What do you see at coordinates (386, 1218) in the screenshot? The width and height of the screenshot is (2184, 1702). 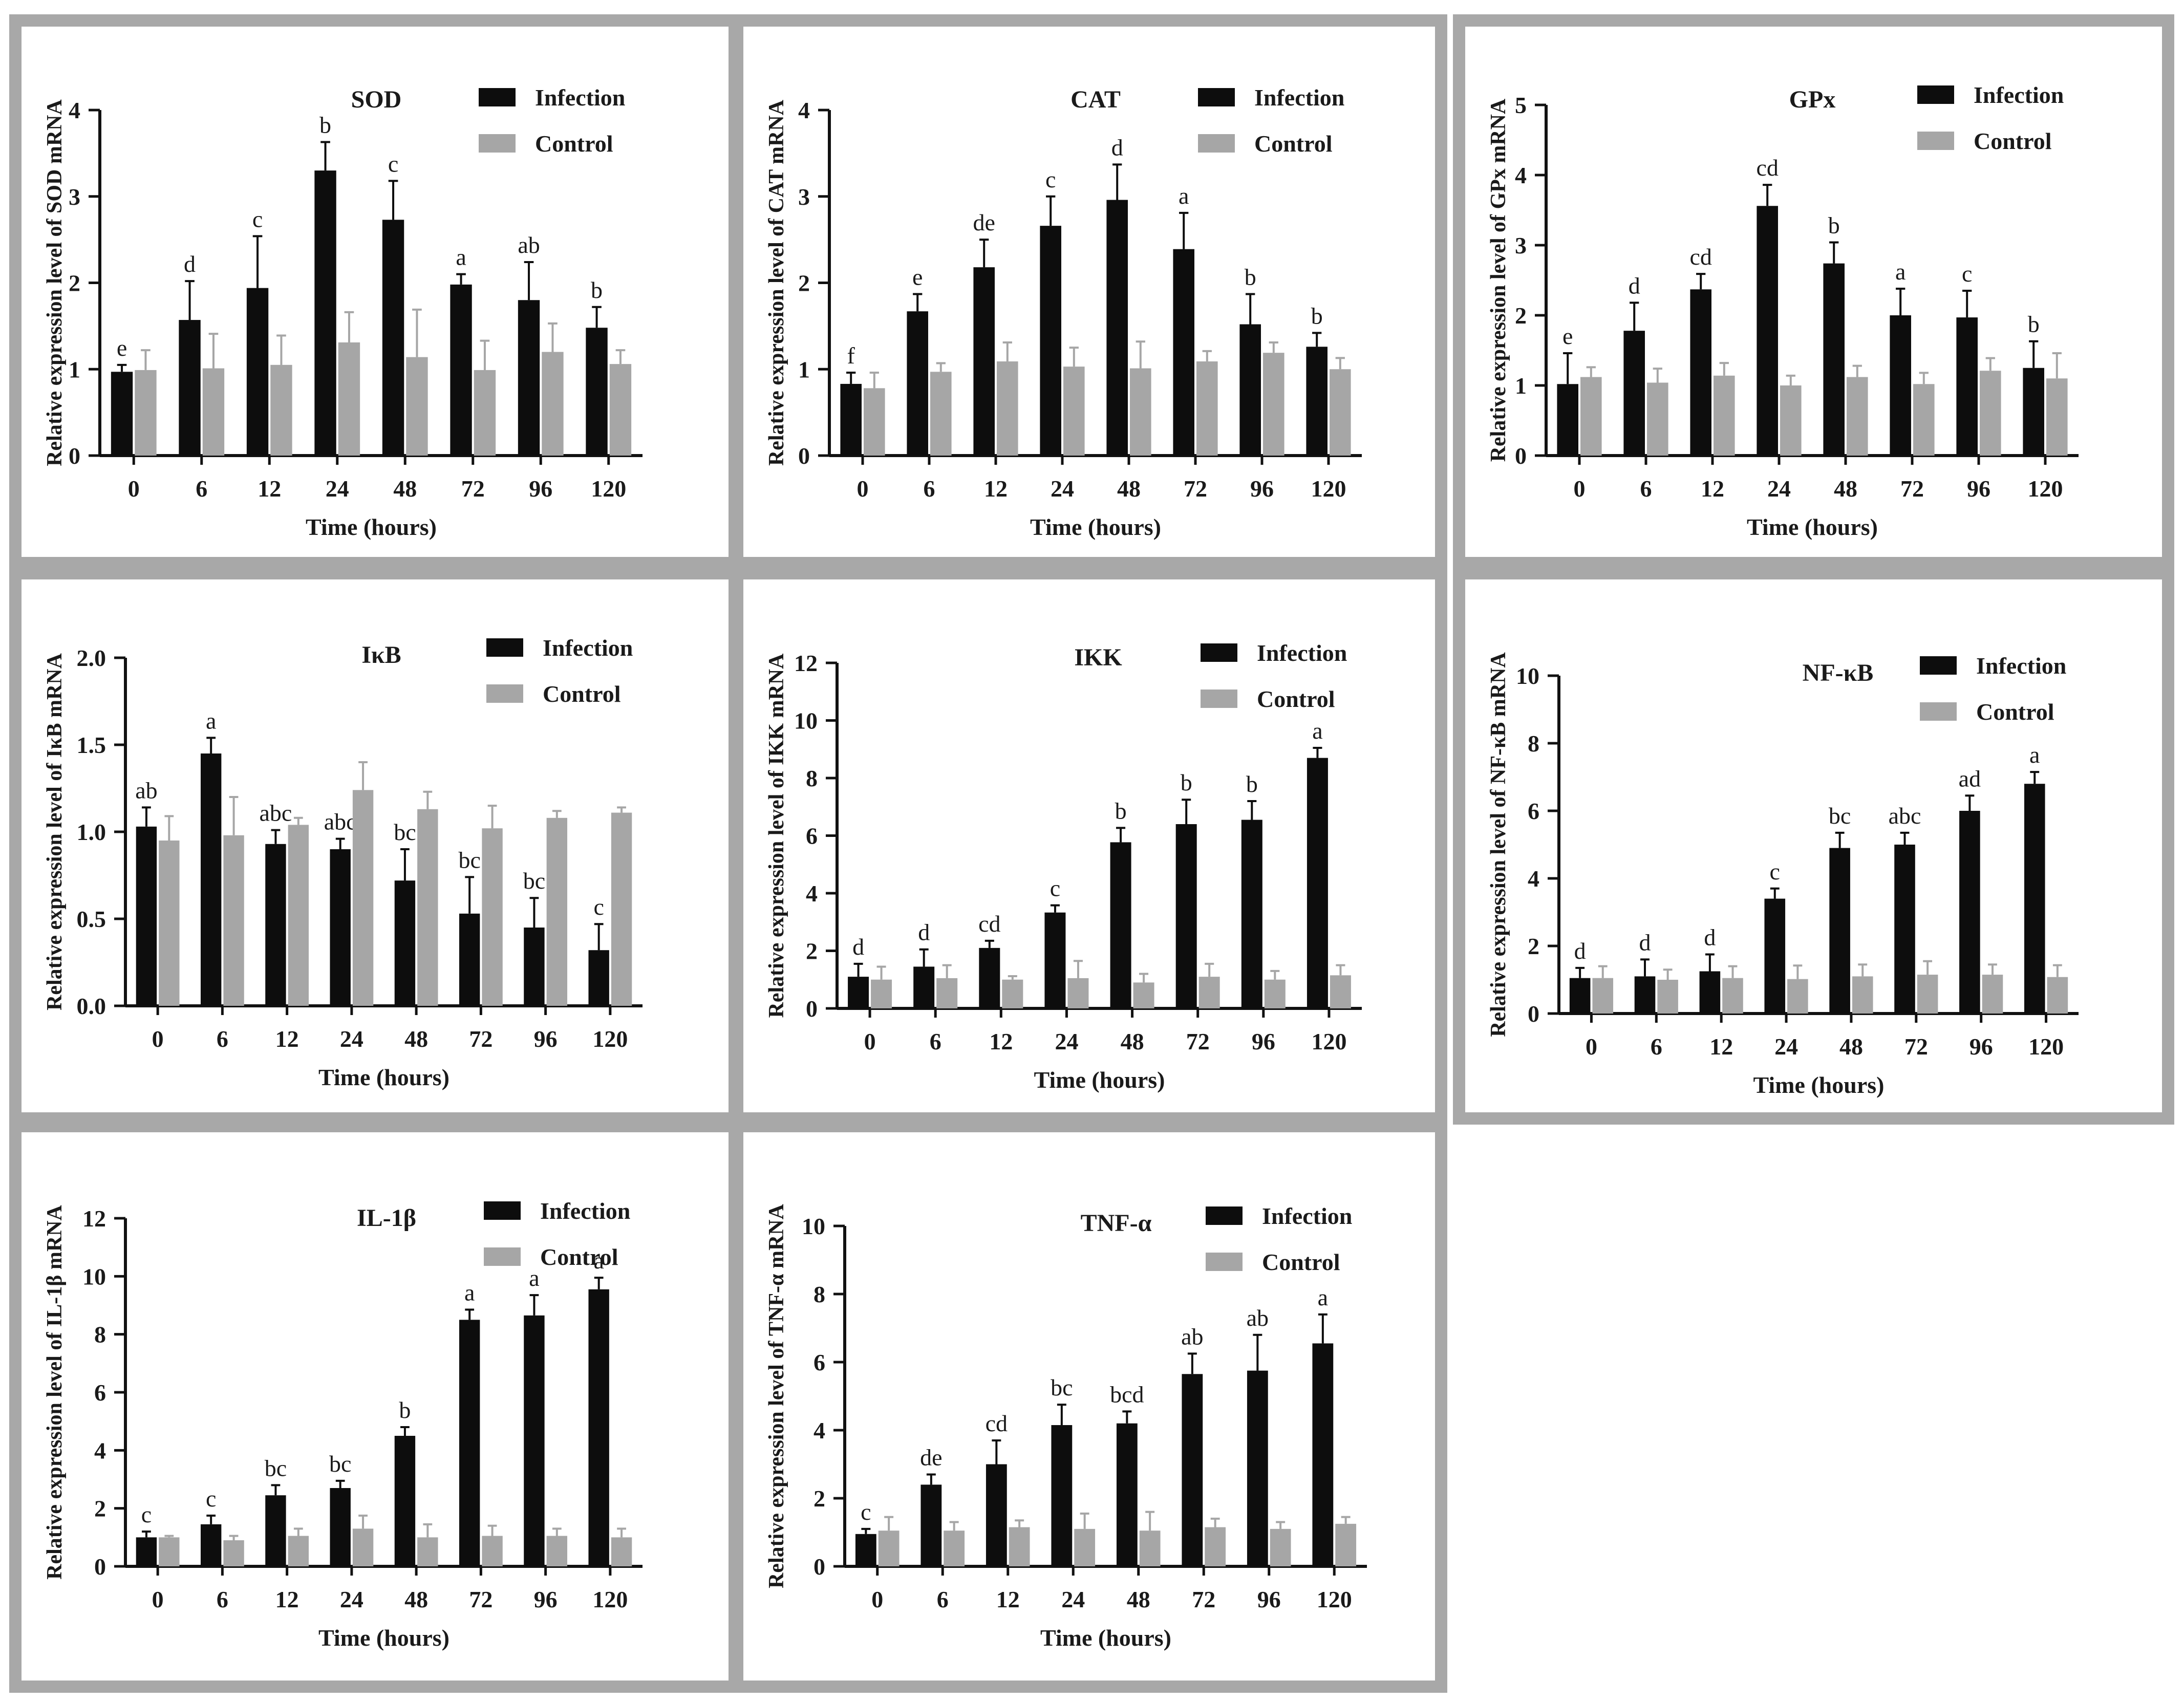 I see `chart-title: IL-1β` at bounding box center [386, 1218].